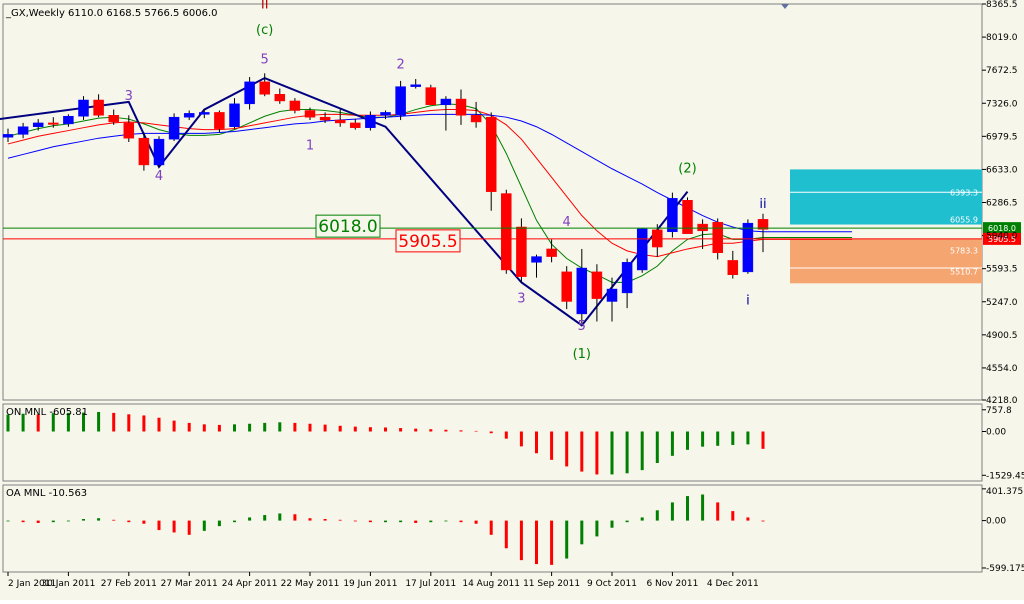 This screenshot has width=1024, height=604. I want to click on price-tick-label: 4218.0, so click(1002, 401).